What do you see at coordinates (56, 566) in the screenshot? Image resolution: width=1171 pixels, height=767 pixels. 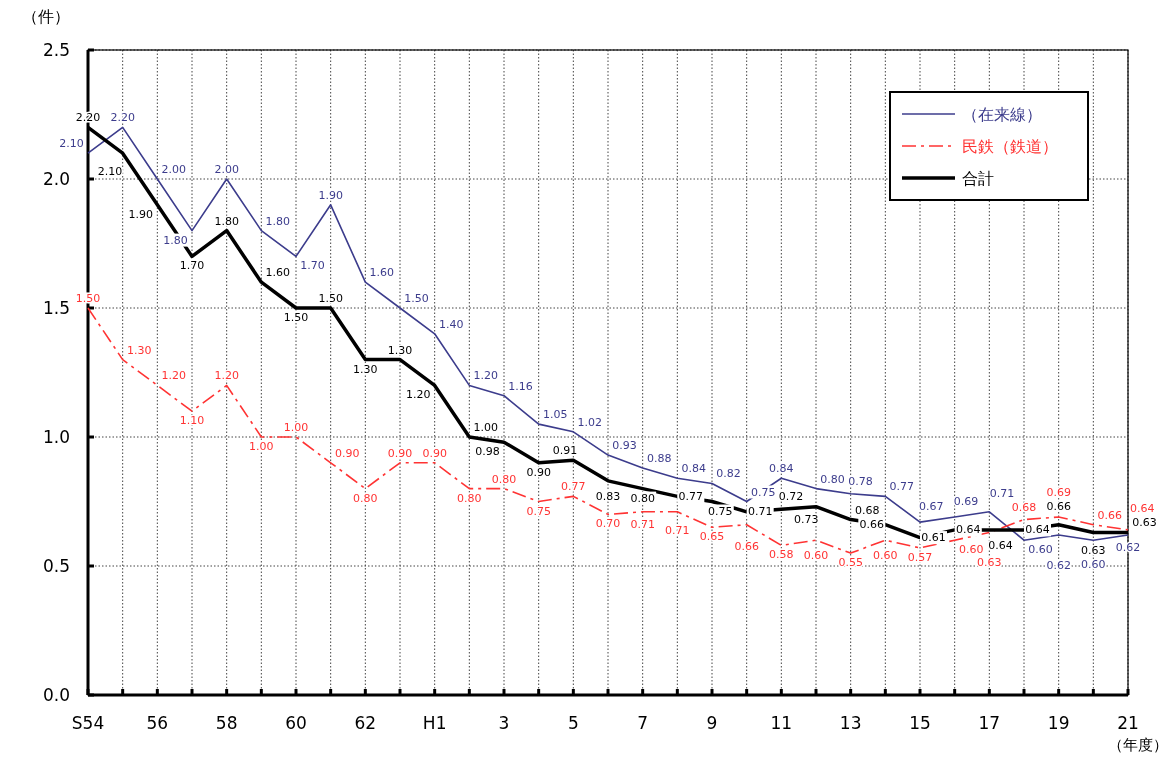 I see `y-tick-label: 0.5` at bounding box center [56, 566].